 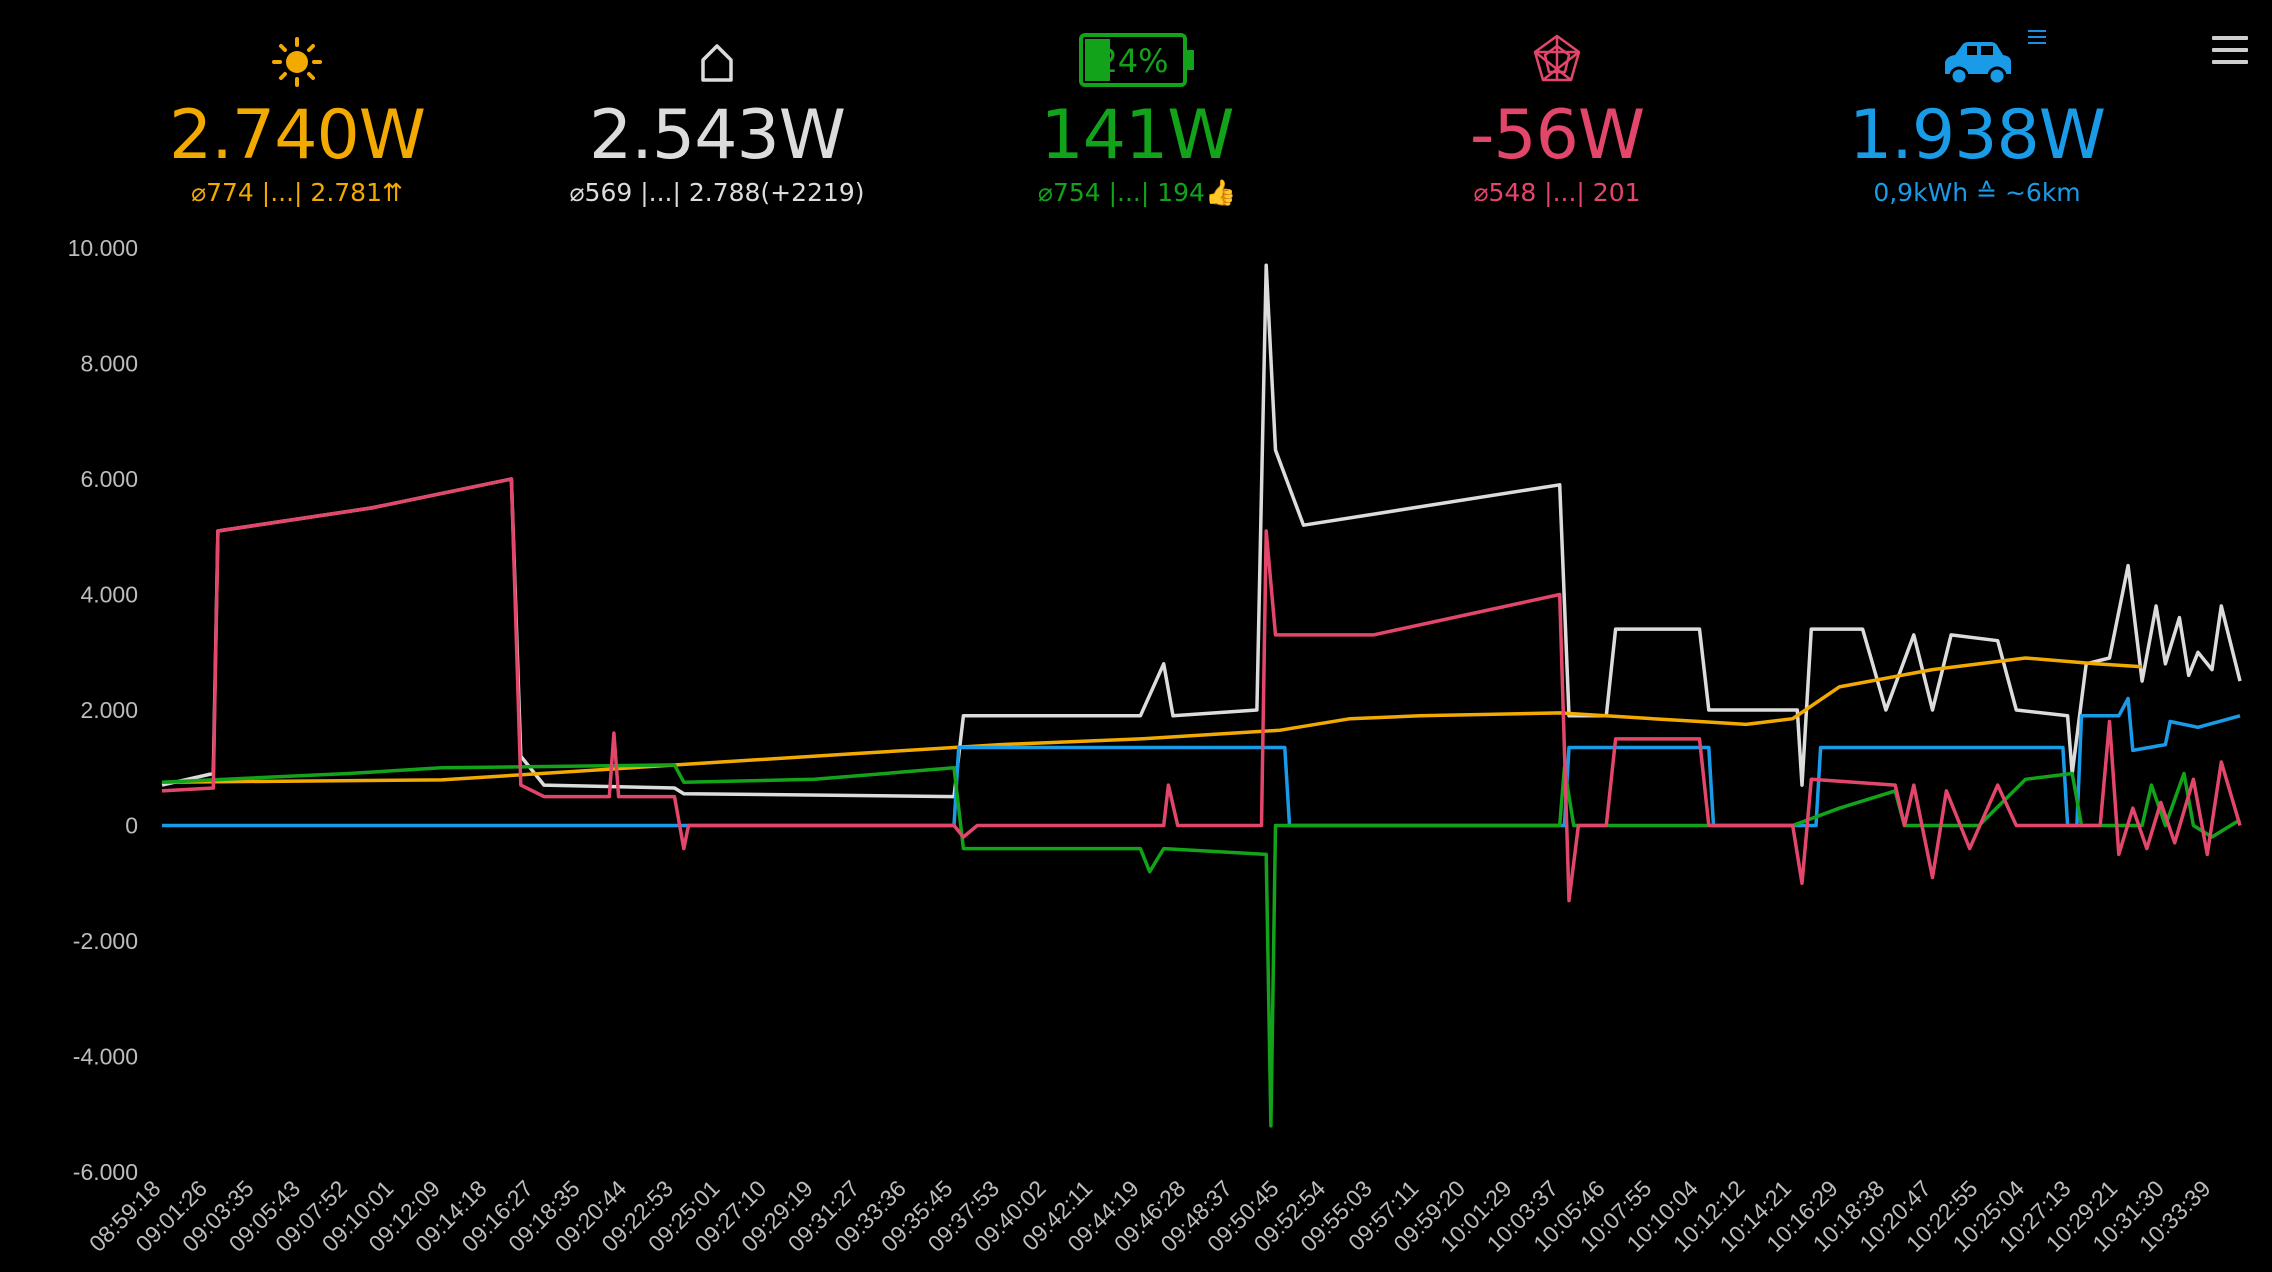 What do you see at coordinates (109, 364) in the screenshot?
I see `y-tick-label: 8.000` at bounding box center [109, 364].